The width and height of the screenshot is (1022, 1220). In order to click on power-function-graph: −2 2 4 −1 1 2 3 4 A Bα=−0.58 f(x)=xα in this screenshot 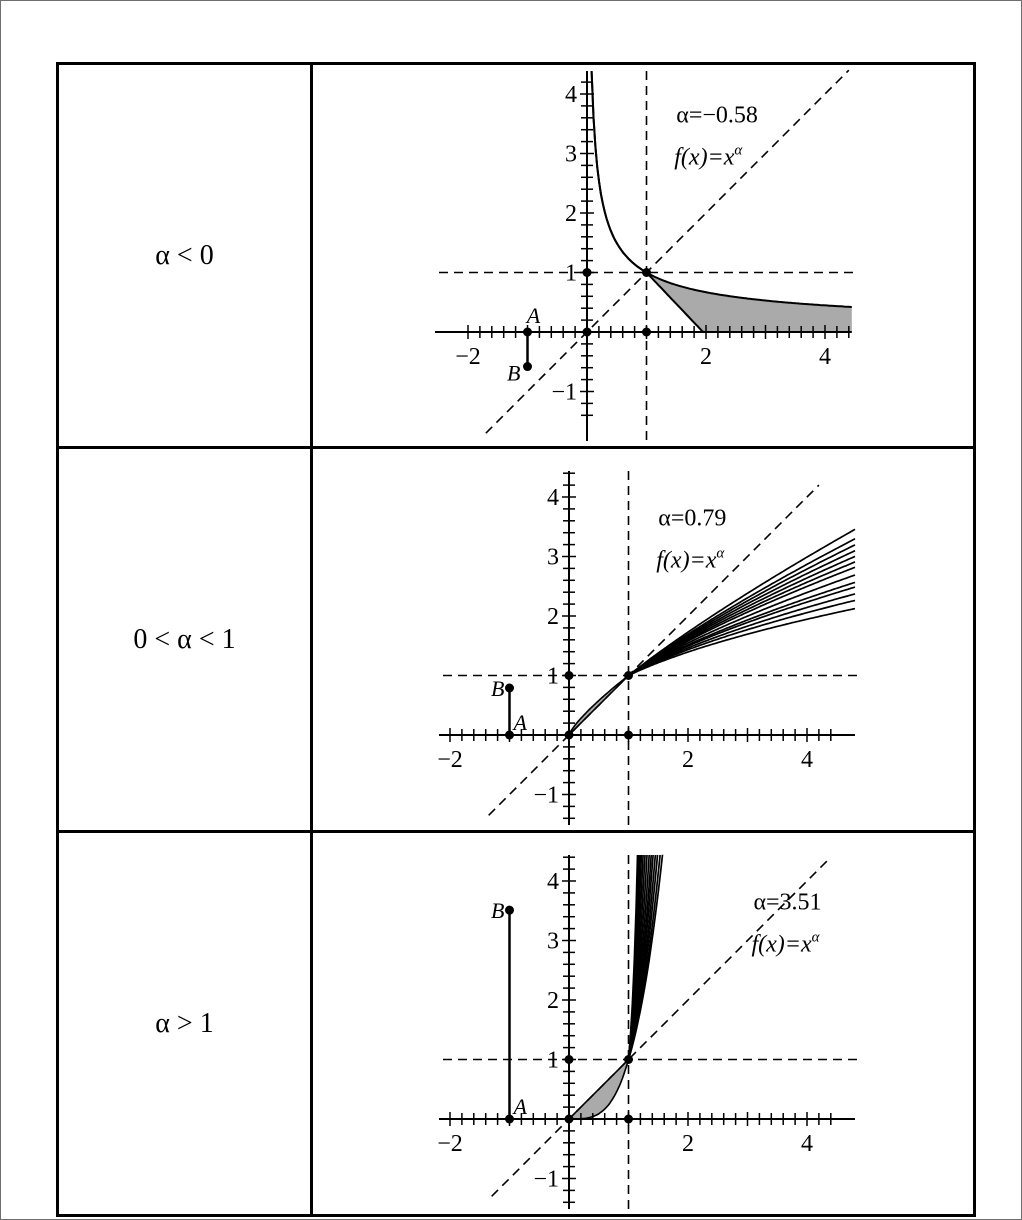, I will do `click(645, 255)`.